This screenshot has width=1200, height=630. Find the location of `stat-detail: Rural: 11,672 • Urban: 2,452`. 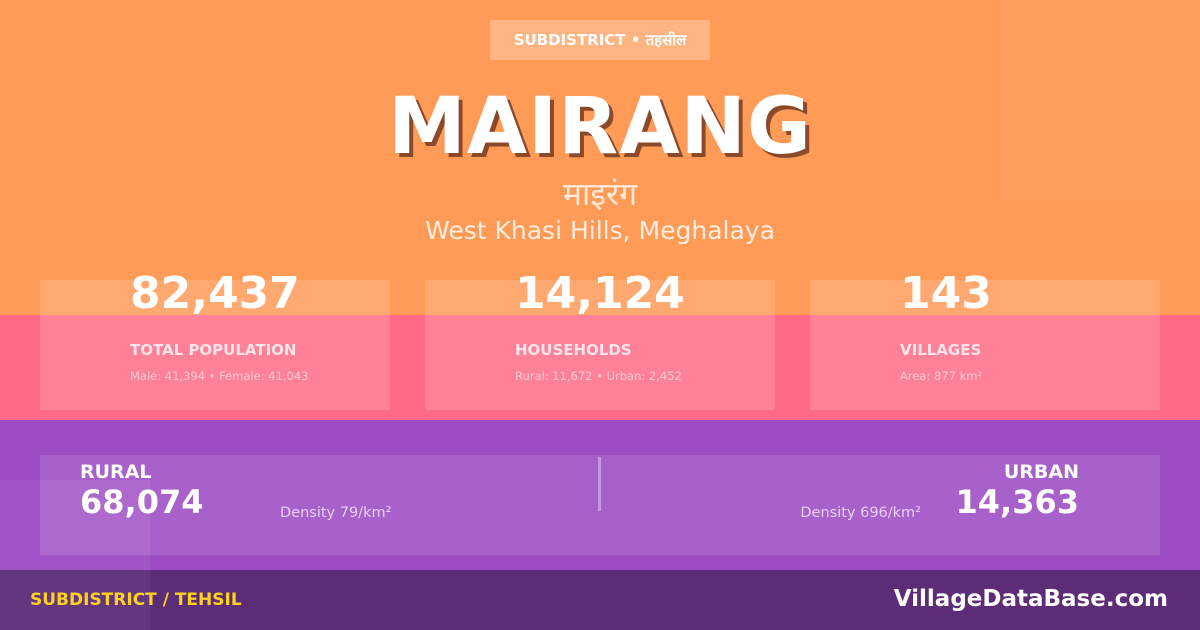

stat-detail: Rural: 11,672 • Urban: 2,452 is located at coordinates (598, 376).